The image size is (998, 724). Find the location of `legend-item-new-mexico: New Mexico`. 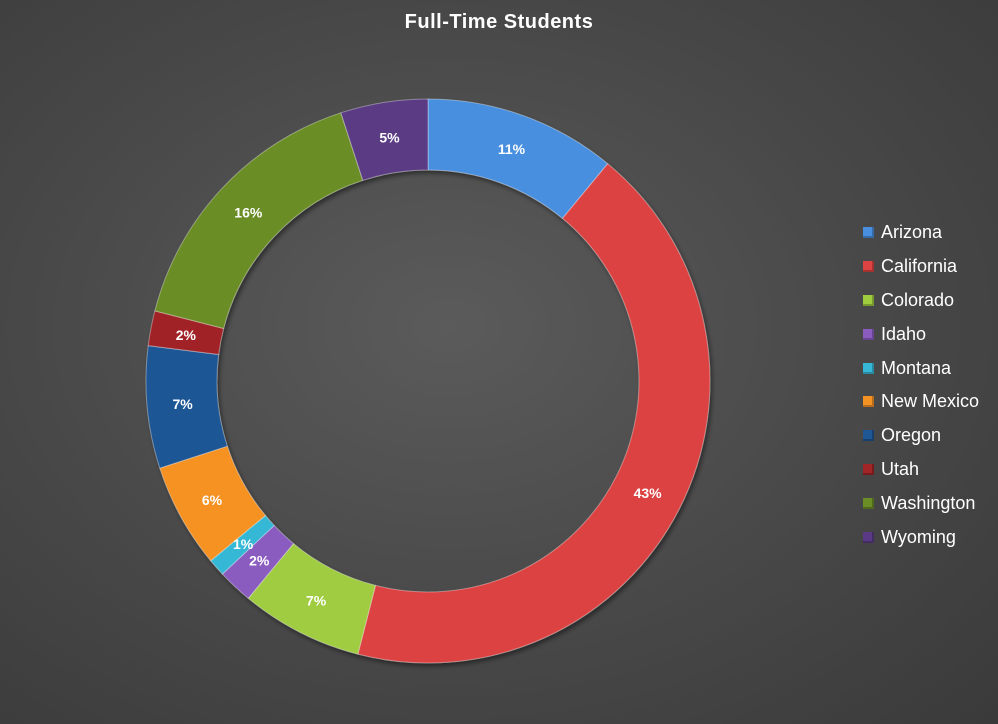

legend-item-new-mexico: New Mexico is located at coordinates (921, 402).